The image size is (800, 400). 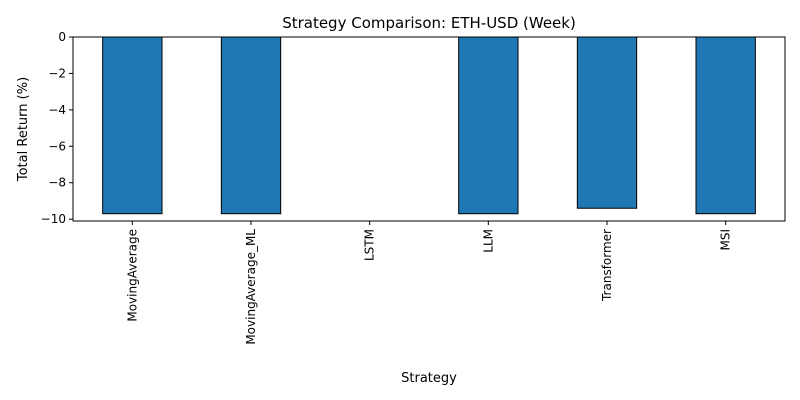 What do you see at coordinates (132, 125) in the screenshot?
I see `bar-movingaverage` at bounding box center [132, 125].